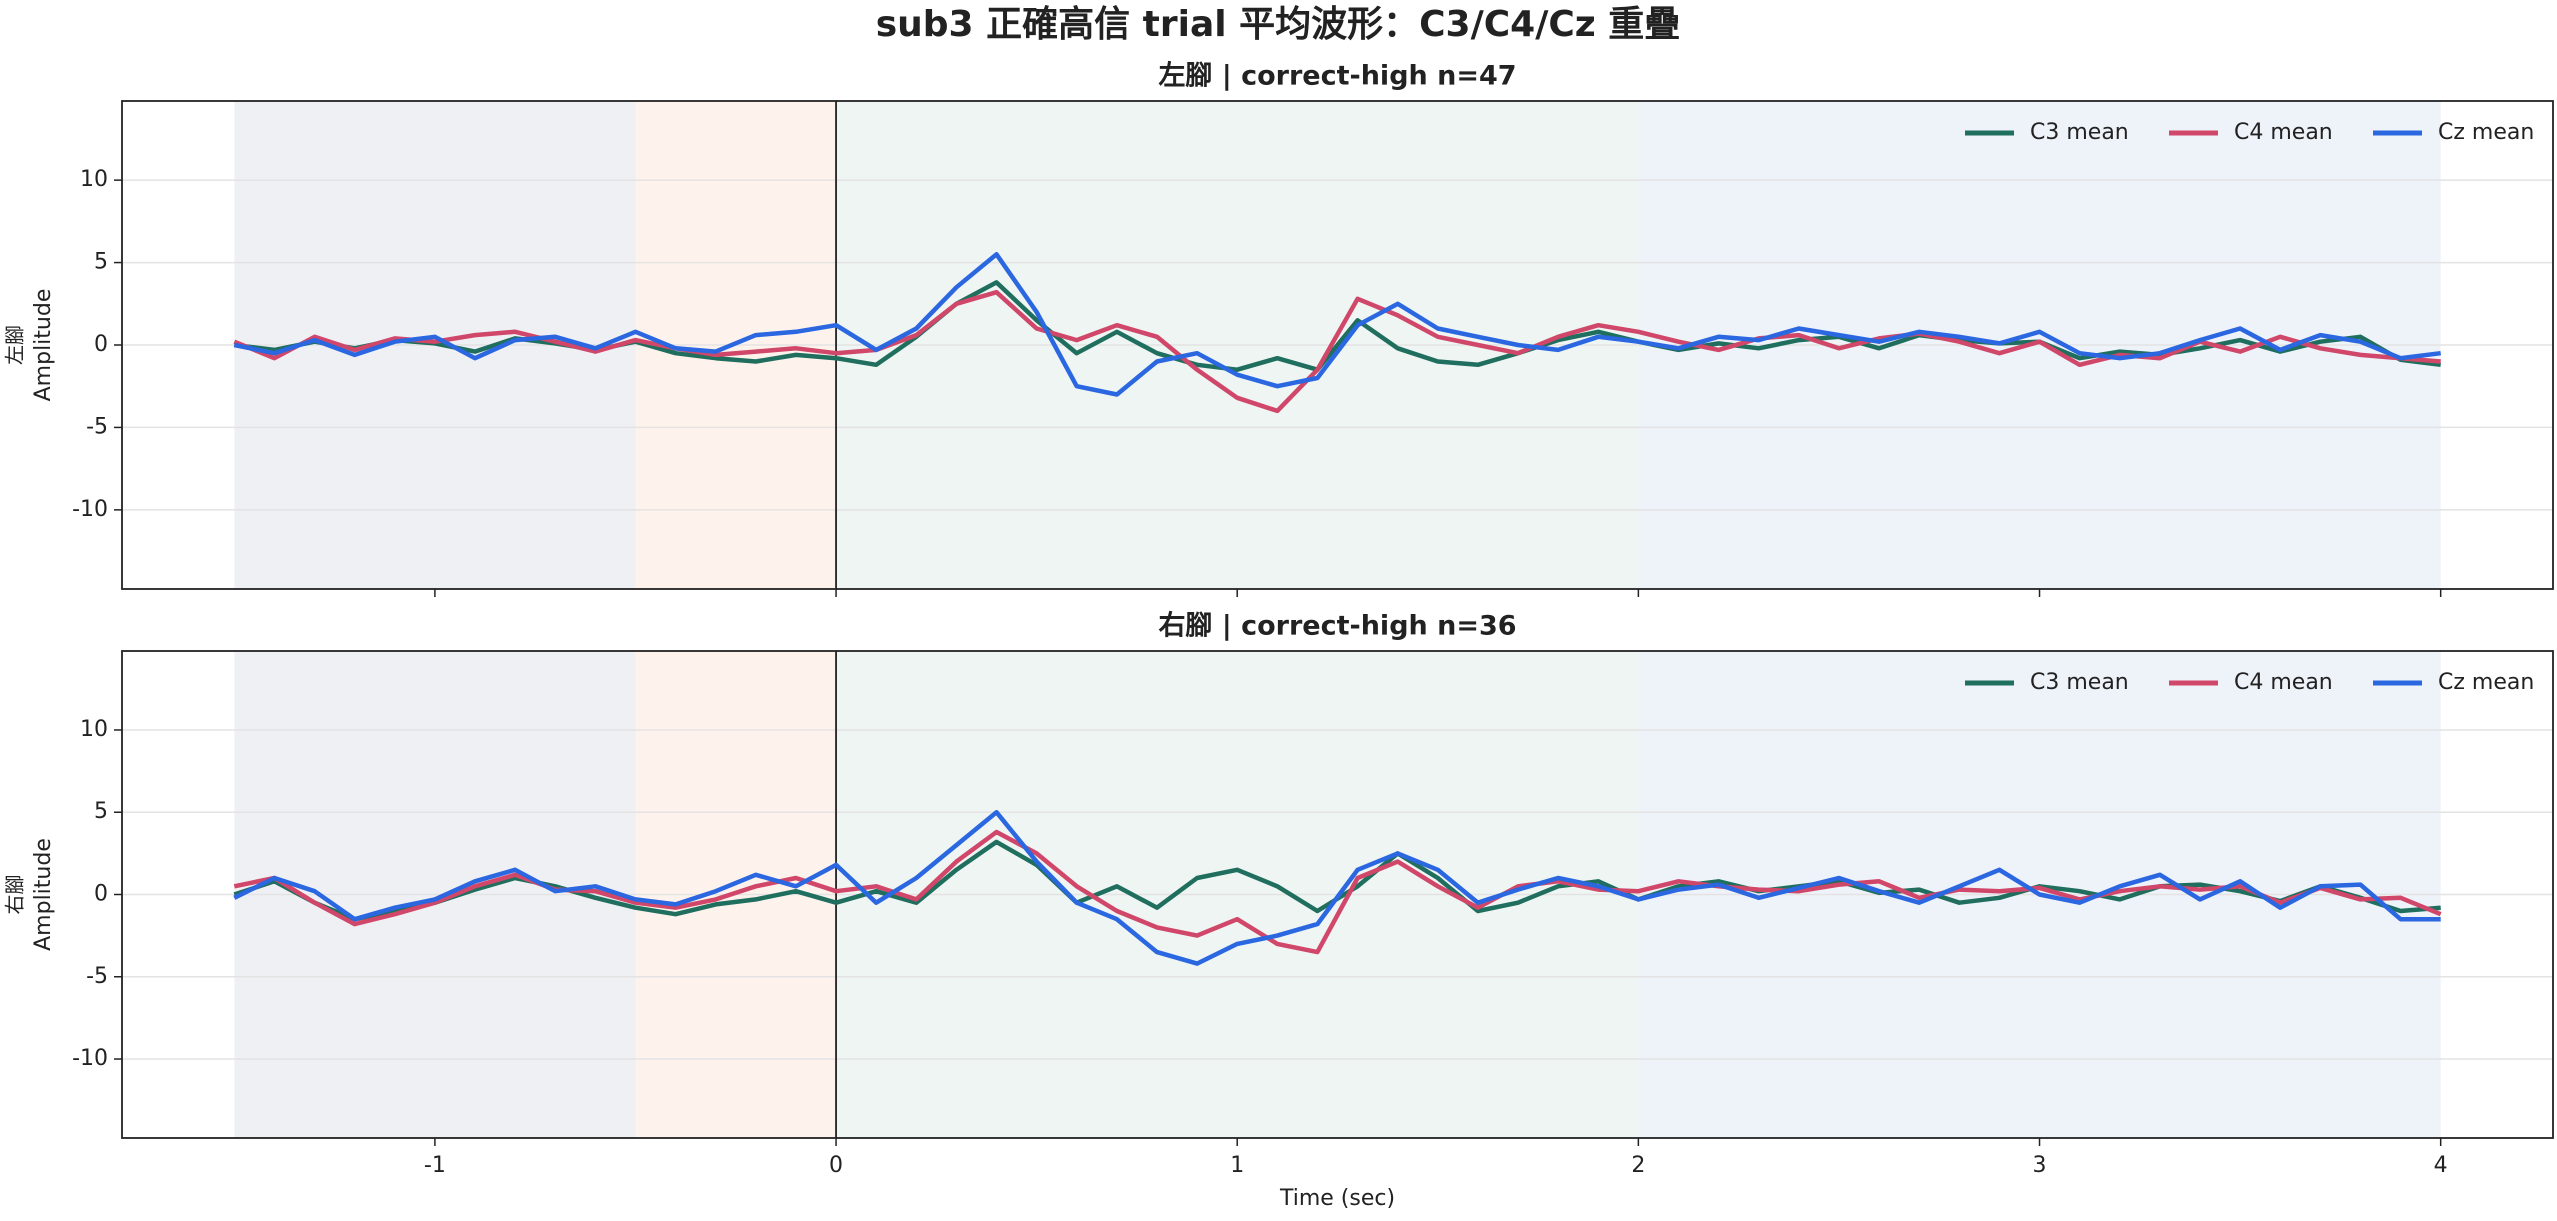  Describe the element at coordinates (1237, 1165) in the screenshot. I see `x-tick-label: 1` at that location.